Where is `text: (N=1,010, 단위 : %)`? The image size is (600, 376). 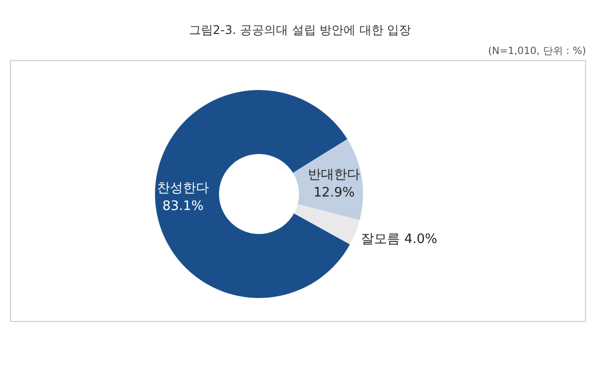
text: (N=1,010, 단위 : %) is located at coordinates (537, 52).